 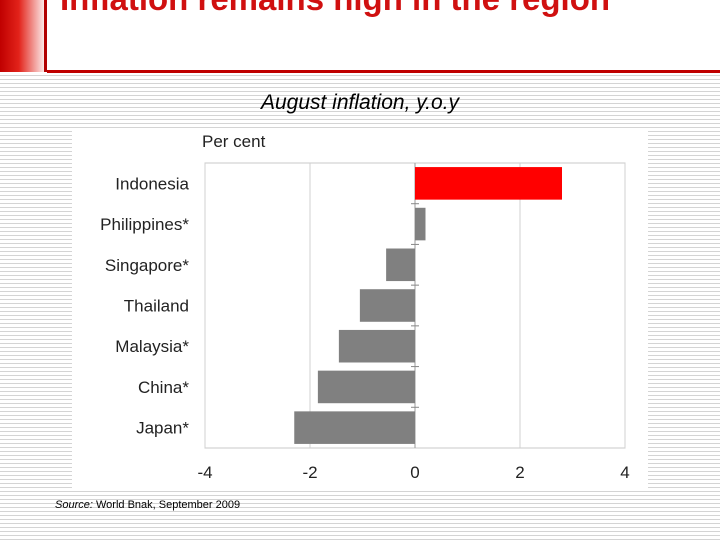 What do you see at coordinates (162, 428) in the screenshot?
I see `category-label-6: Japan*` at bounding box center [162, 428].